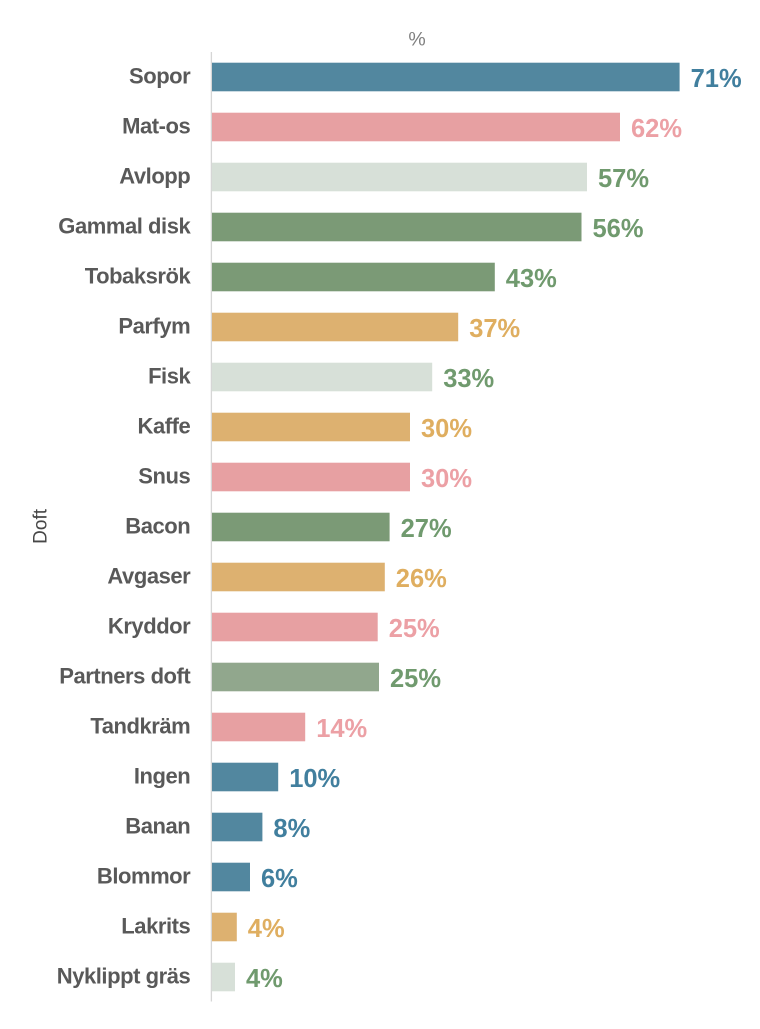 The width and height of the screenshot is (760, 1029). What do you see at coordinates (124, 225) in the screenshot?
I see `svg-text: Gammal disk` at bounding box center [124, 225].